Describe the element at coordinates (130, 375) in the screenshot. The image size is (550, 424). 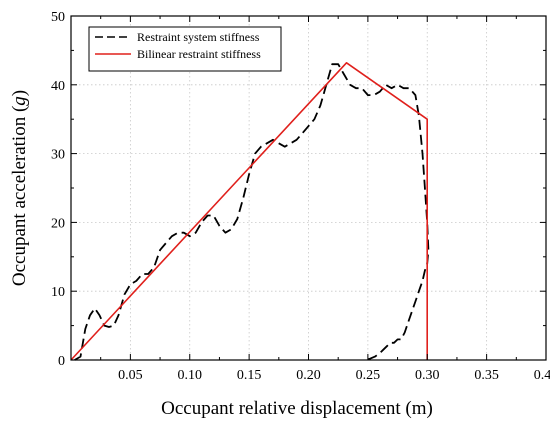
I see `x-tick-label: 0.05` at that location.